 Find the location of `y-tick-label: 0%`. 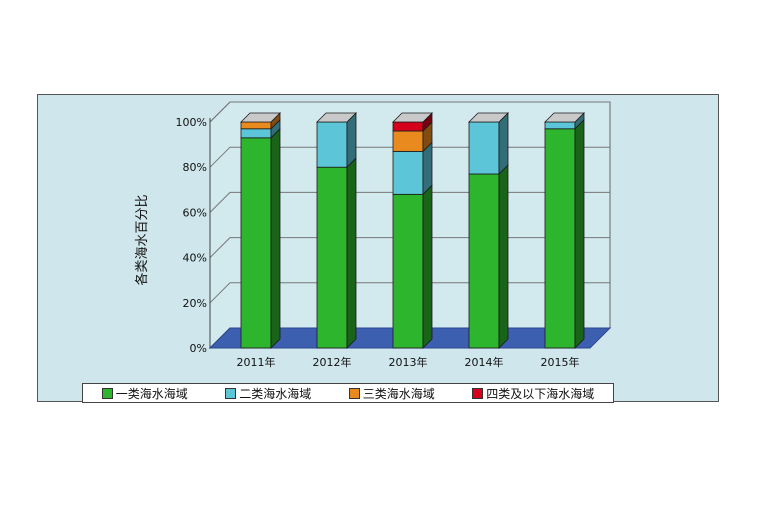

y-tick-label: 0% is located at coordinates (198, 348).